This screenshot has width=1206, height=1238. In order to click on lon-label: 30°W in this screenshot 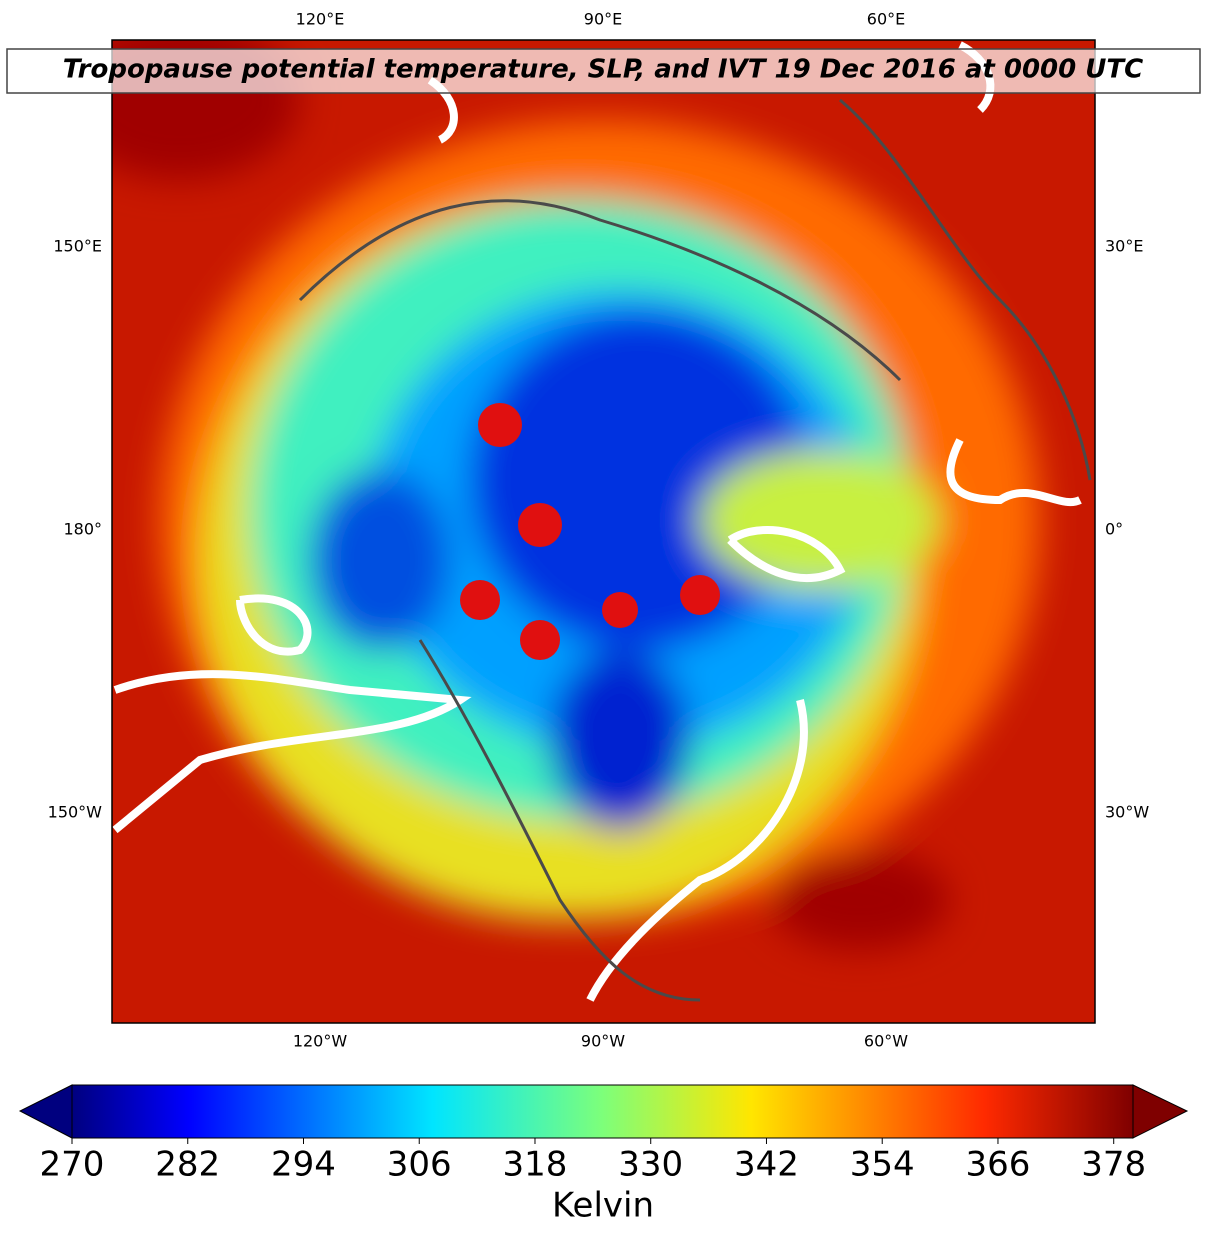, I will do `click(1127, 812)`.